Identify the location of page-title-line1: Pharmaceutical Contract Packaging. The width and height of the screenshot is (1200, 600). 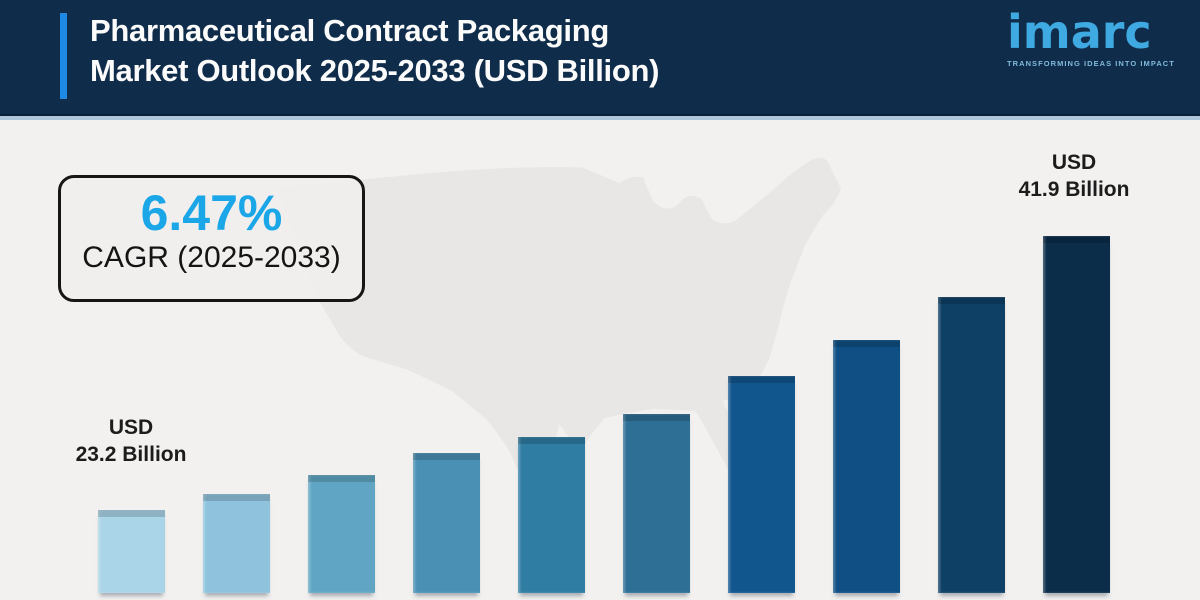
(350, 30).